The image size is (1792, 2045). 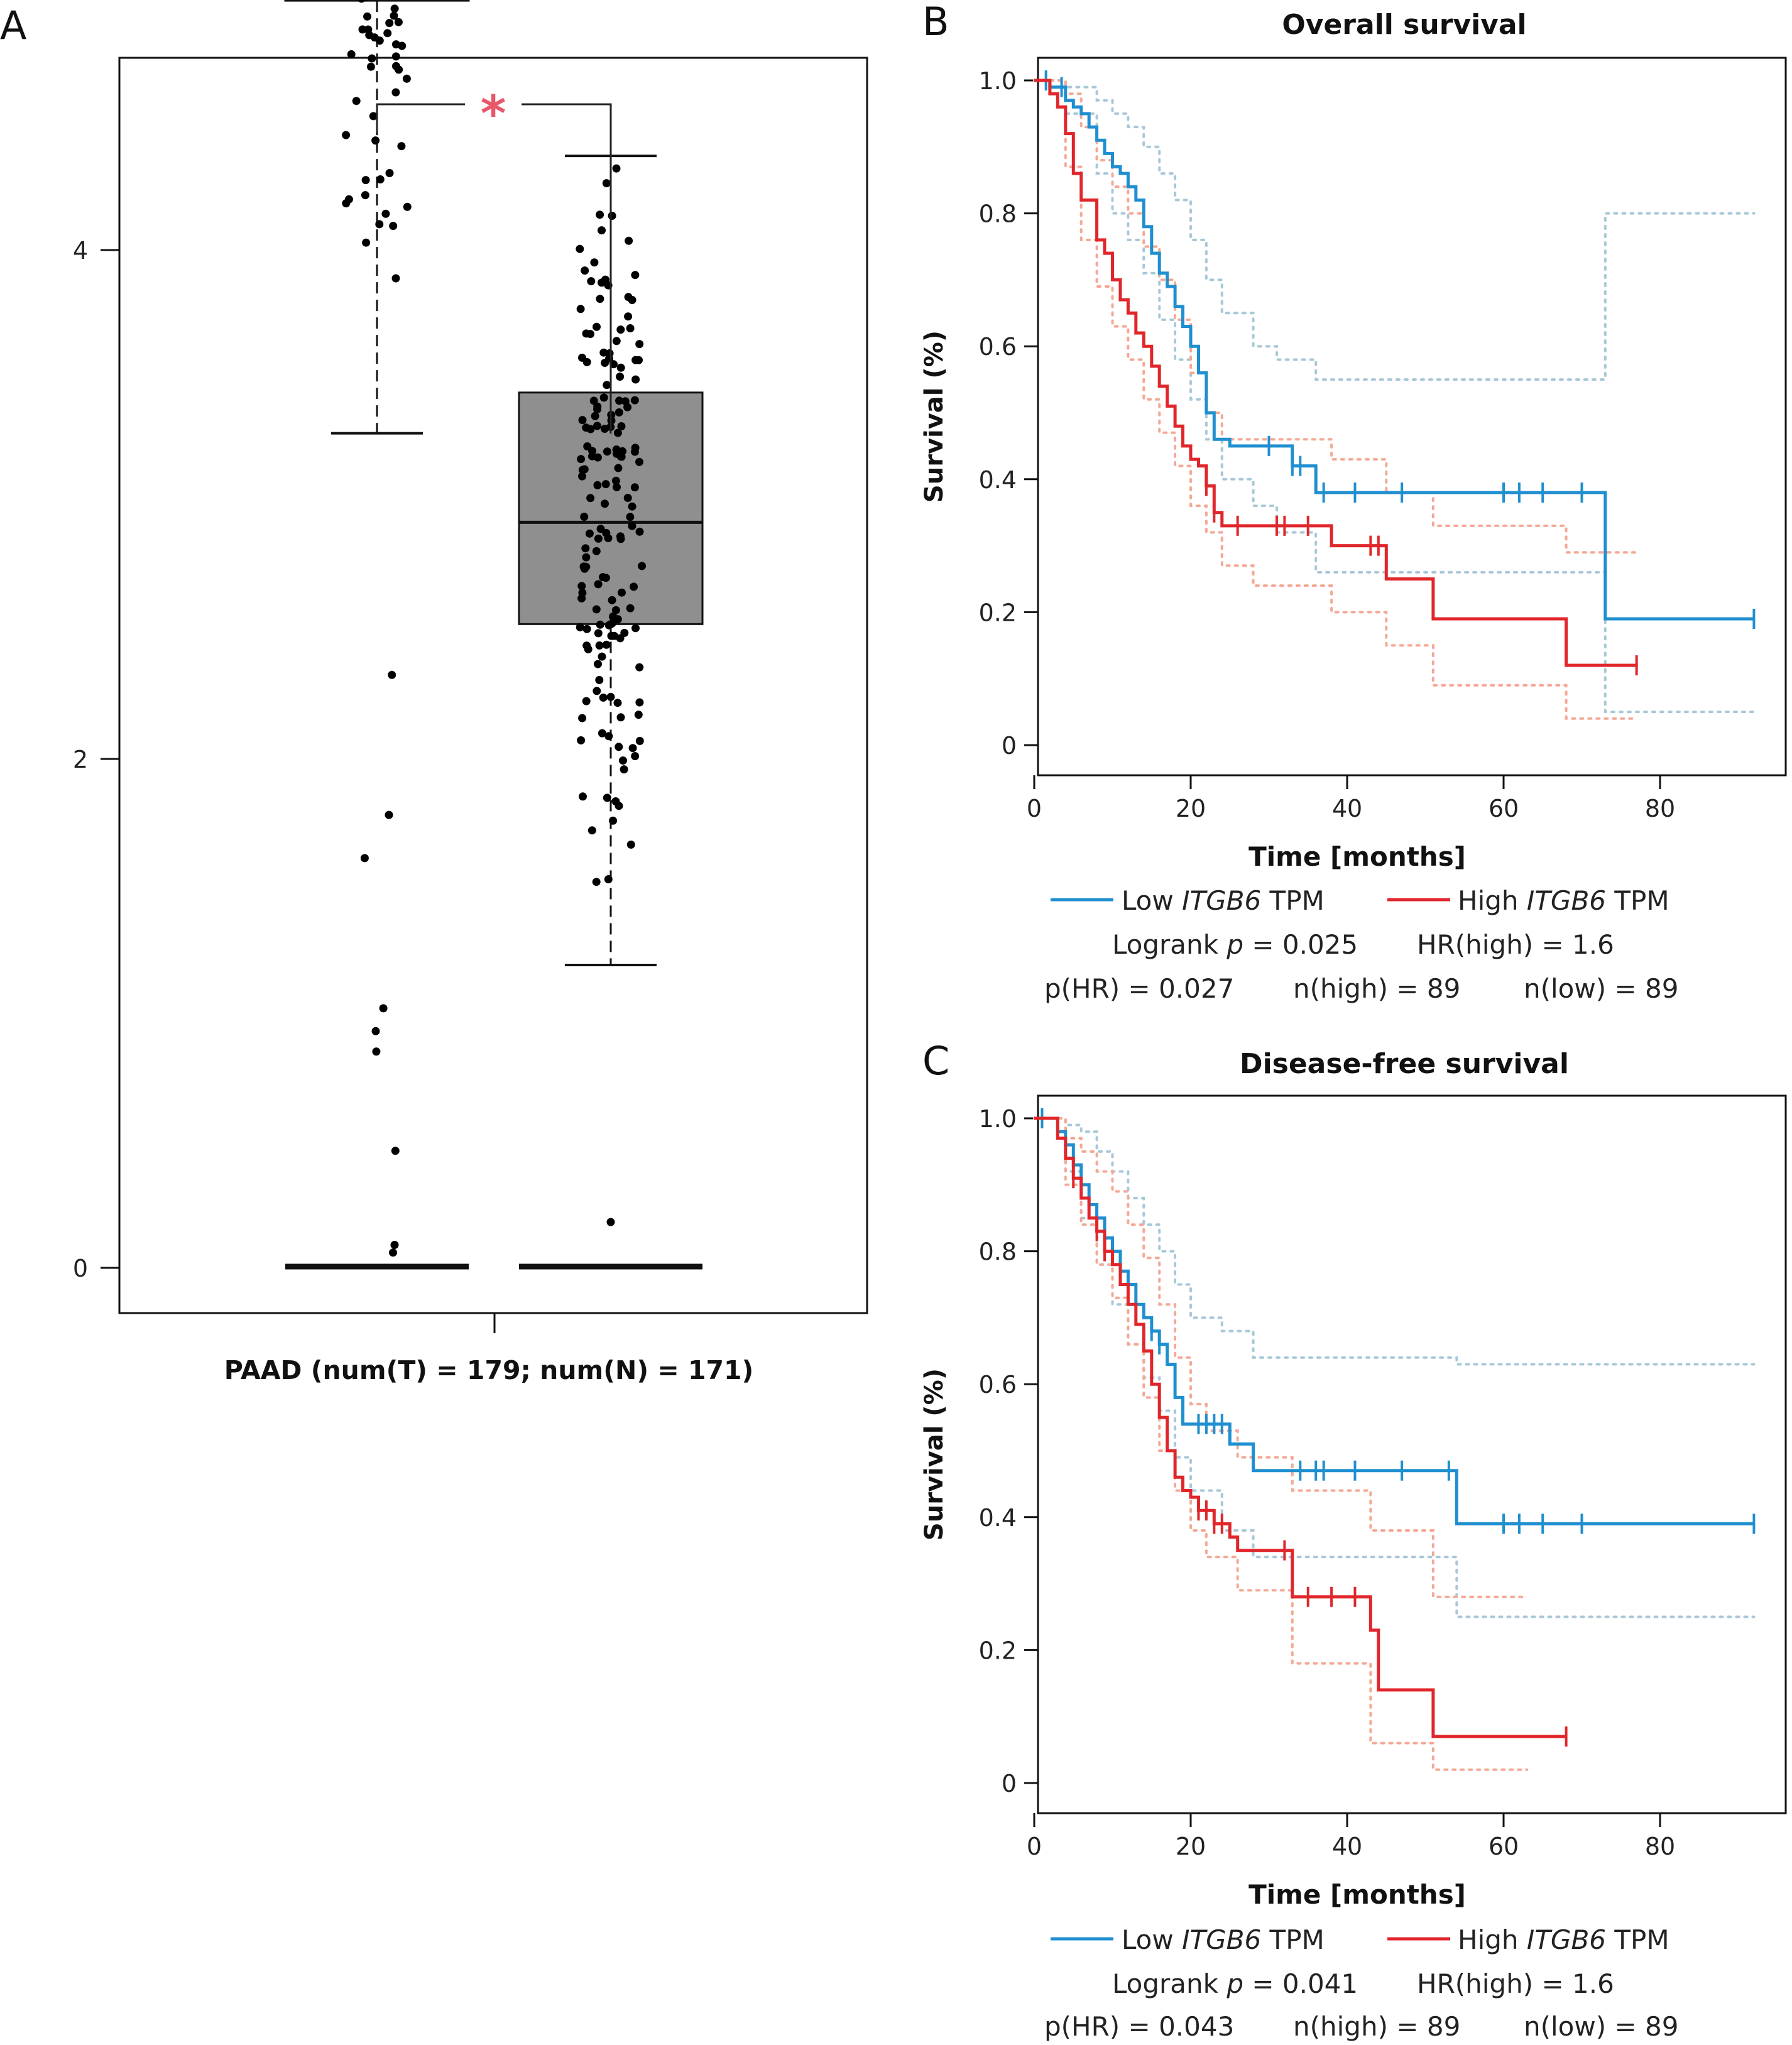 I want to click on panel-b-plot-frame, so click(x=1412, y=417).